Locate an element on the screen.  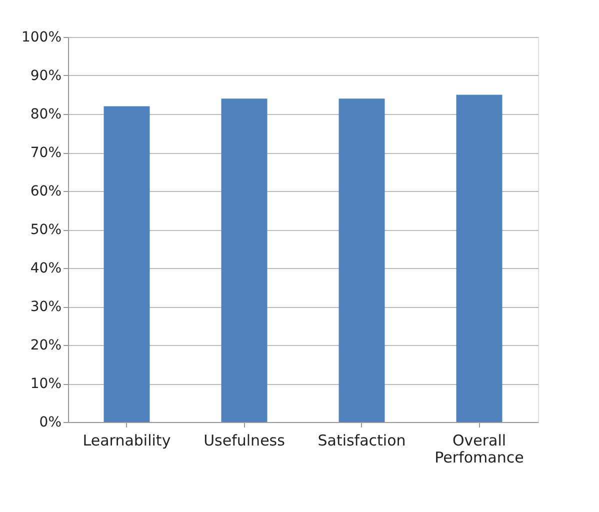
x-tick-label: Learnability is located at coordinates (126, 441).